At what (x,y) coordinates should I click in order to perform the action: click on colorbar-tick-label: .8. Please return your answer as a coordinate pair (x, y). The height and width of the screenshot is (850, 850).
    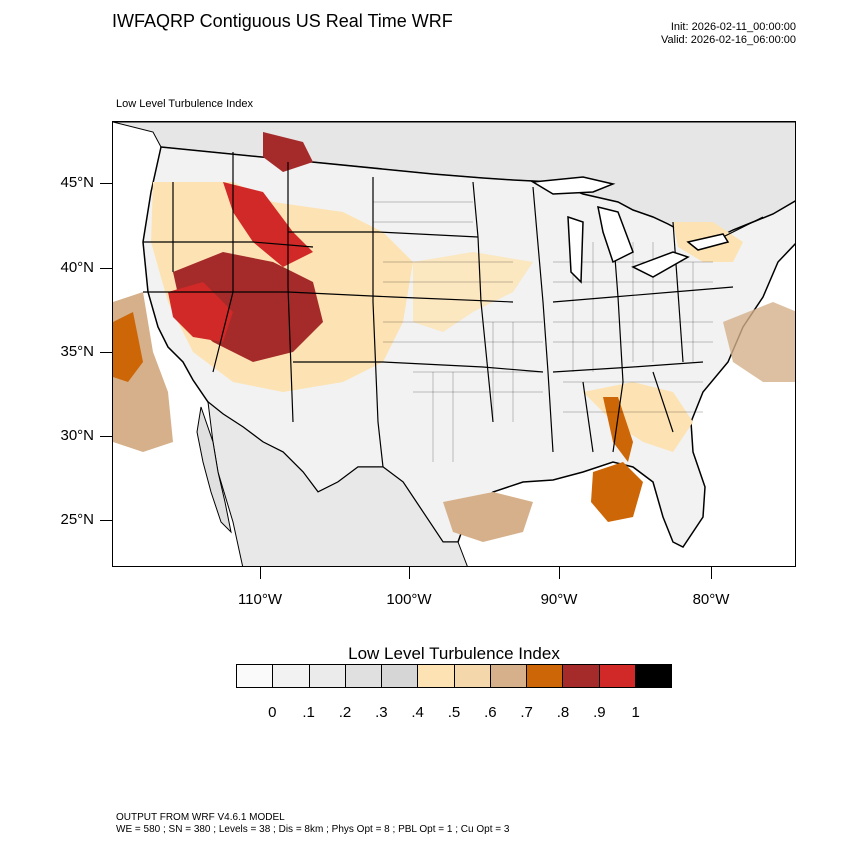
    Looking at the image, I should click on (563, 712).